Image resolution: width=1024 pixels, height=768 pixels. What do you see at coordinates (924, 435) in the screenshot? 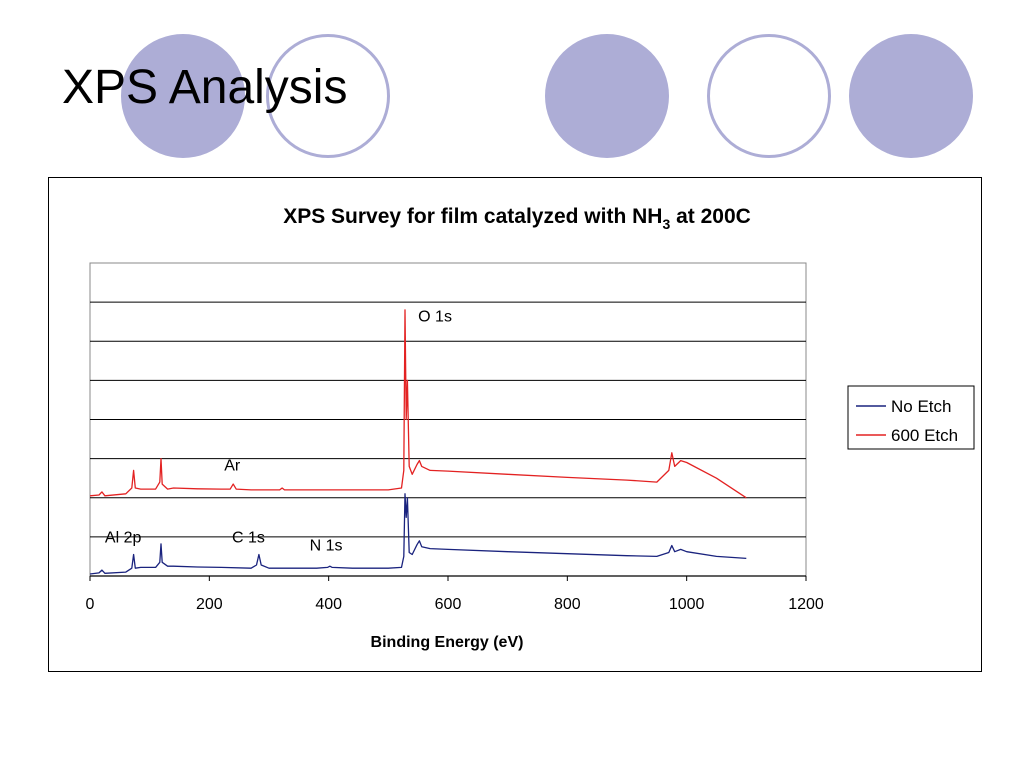
I see `legend-label-600-etch: 600 Etch` at bounding box center [924, 435].